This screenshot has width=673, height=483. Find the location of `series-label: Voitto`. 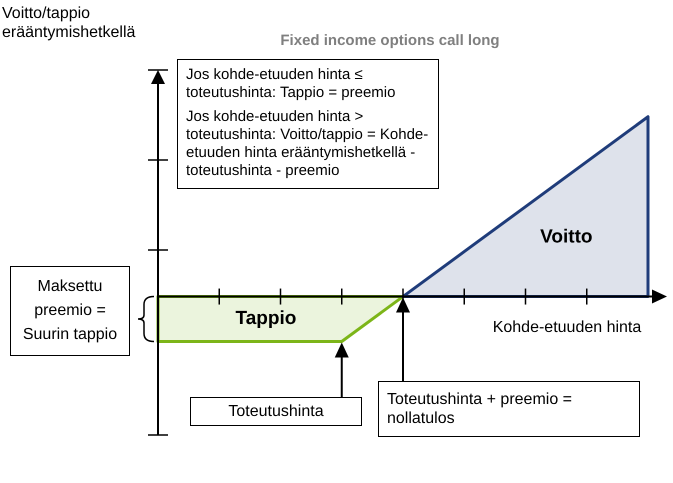

series-label: Voitto is located at coordinates (566, 237).